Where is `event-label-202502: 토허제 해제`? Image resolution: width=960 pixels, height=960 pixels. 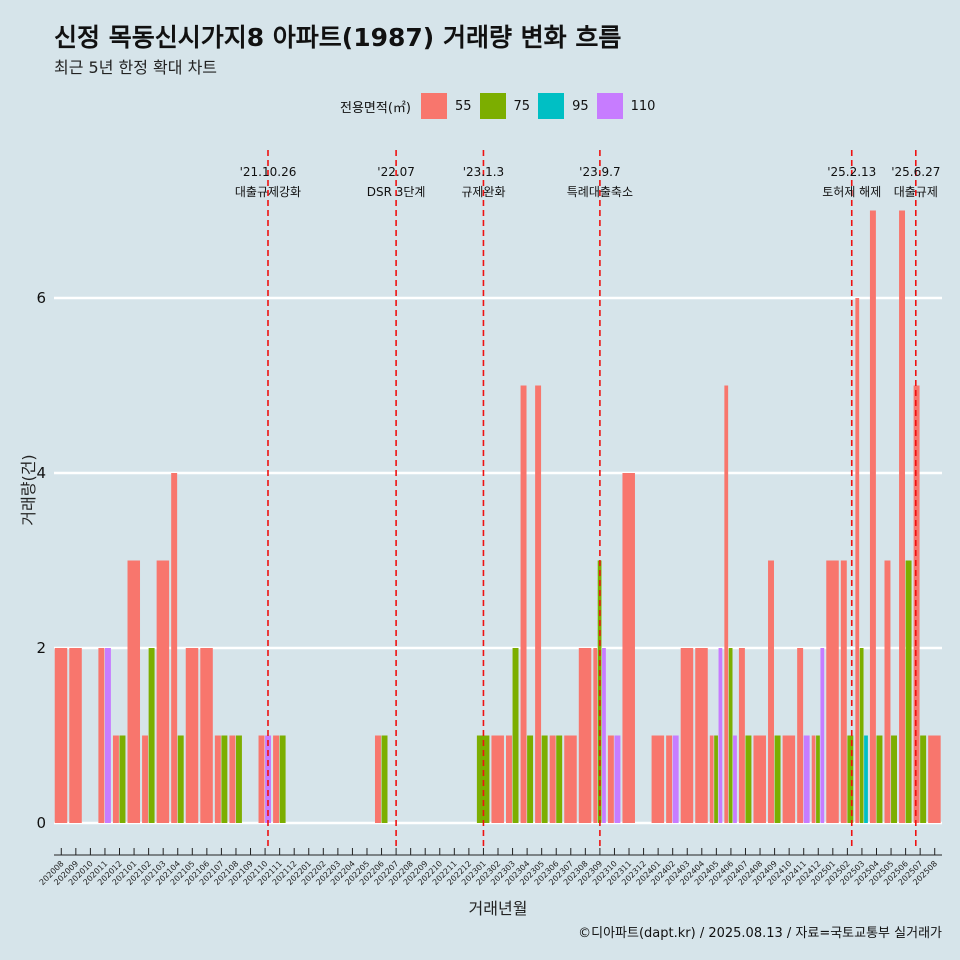
event-label-202502: 토허제 해제 is located at coordinates (851, 192).